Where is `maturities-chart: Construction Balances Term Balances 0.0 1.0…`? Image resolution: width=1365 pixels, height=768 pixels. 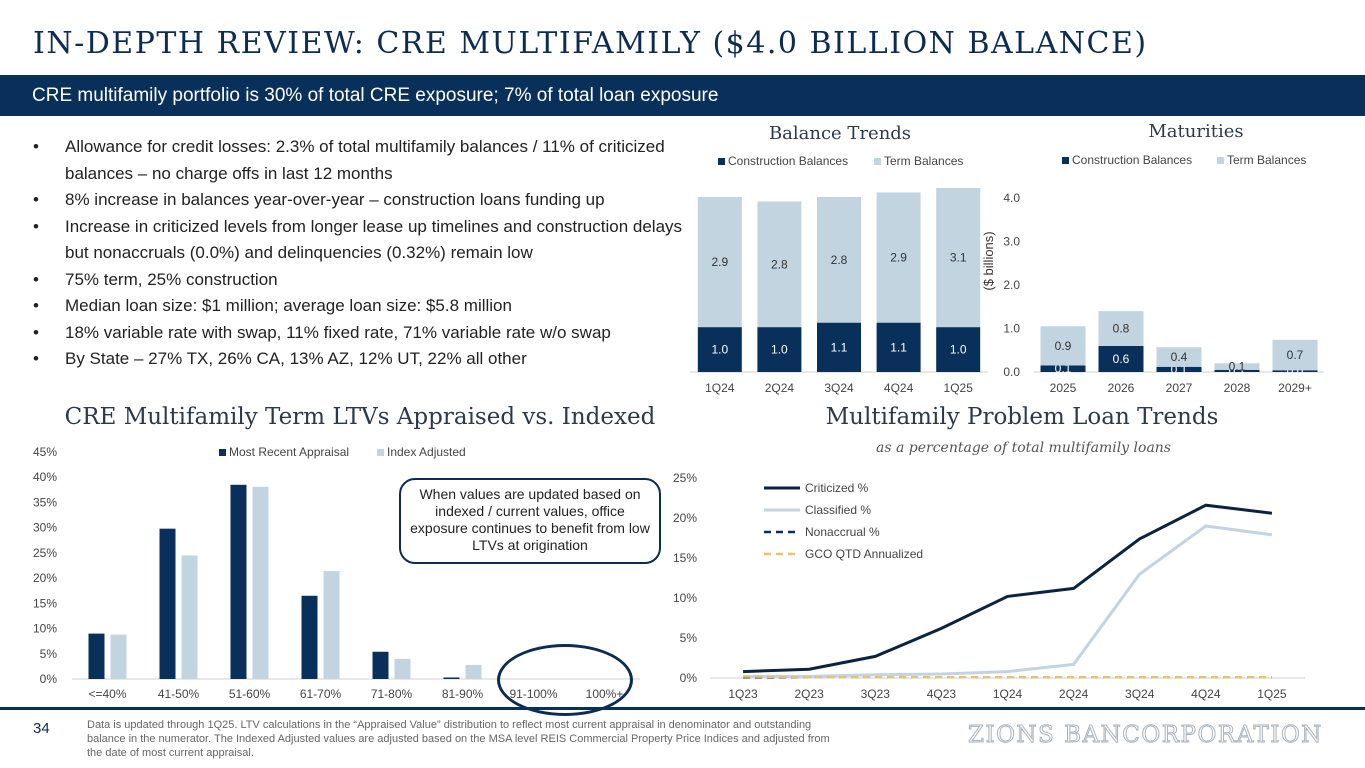 maturities-chart: Construction Balances Term Balances 0.0 1.0… is located at coordinates (1152, 274).